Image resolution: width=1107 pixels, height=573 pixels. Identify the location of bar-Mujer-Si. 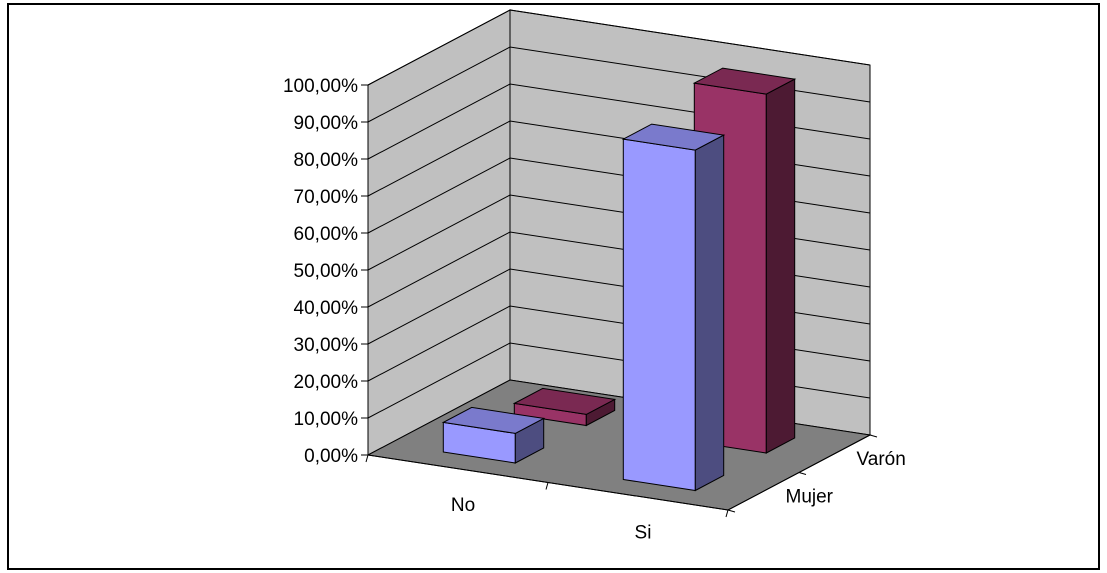
(673, 307).